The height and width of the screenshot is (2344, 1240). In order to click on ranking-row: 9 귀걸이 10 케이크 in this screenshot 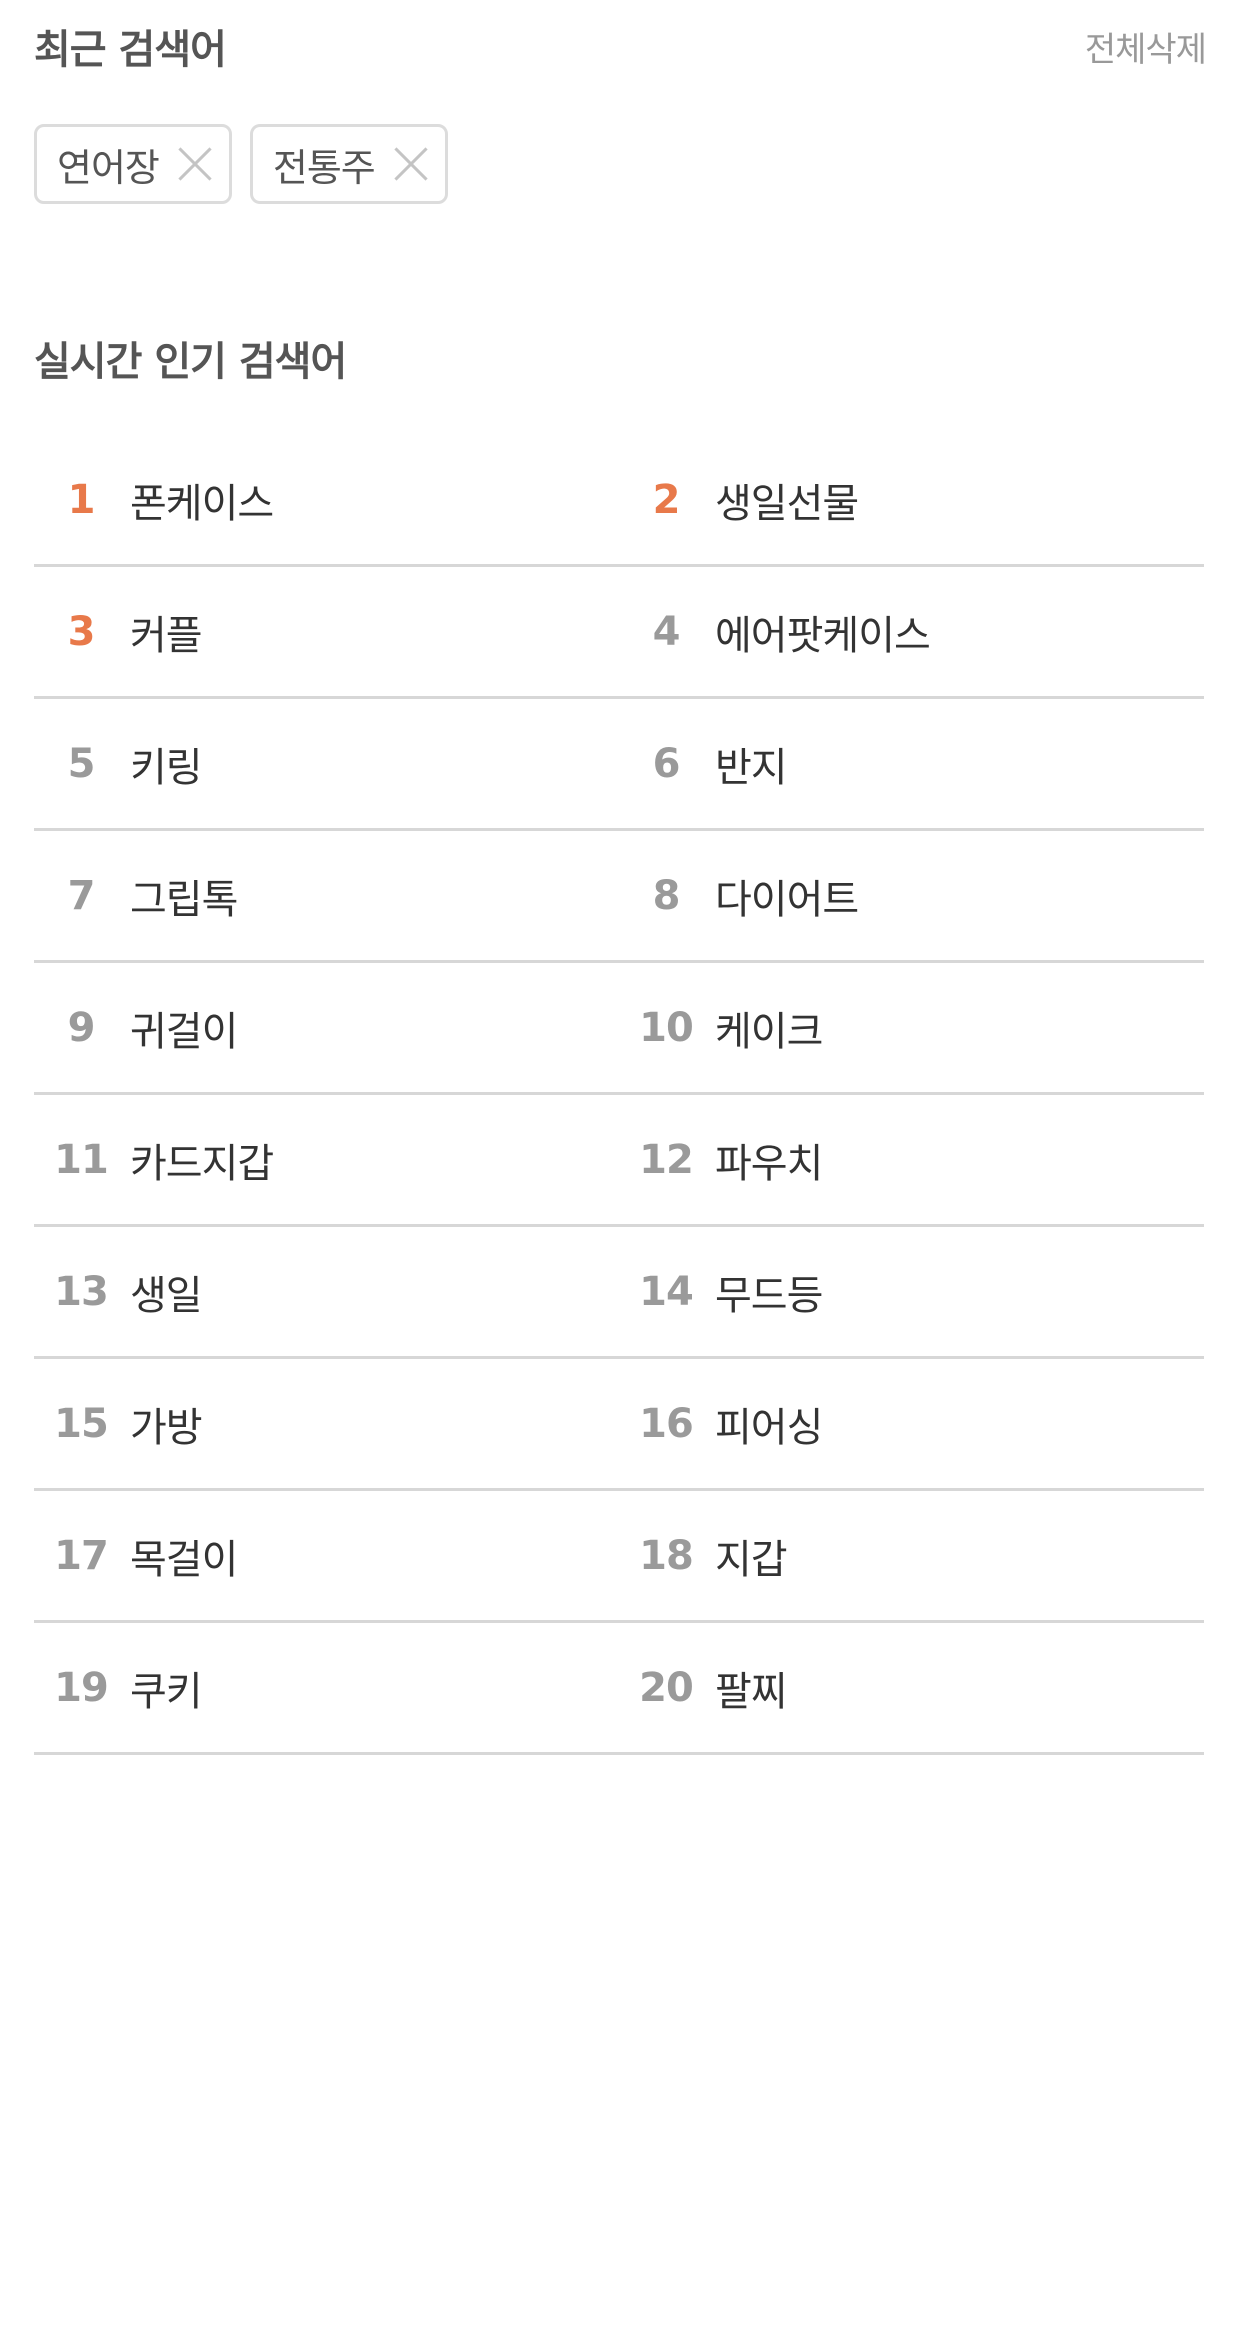, I will do `click(619, 1029)`.